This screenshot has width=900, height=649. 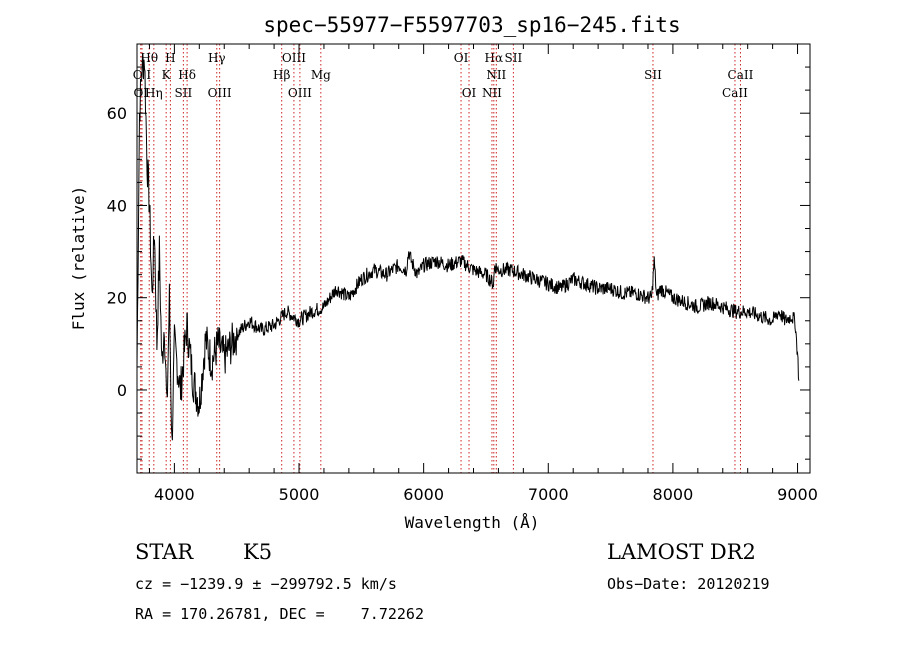 What do you see at coordinates (321, 75) in the screenshot?
I see `marker-label: Mg` at bounding box center [321, 75].